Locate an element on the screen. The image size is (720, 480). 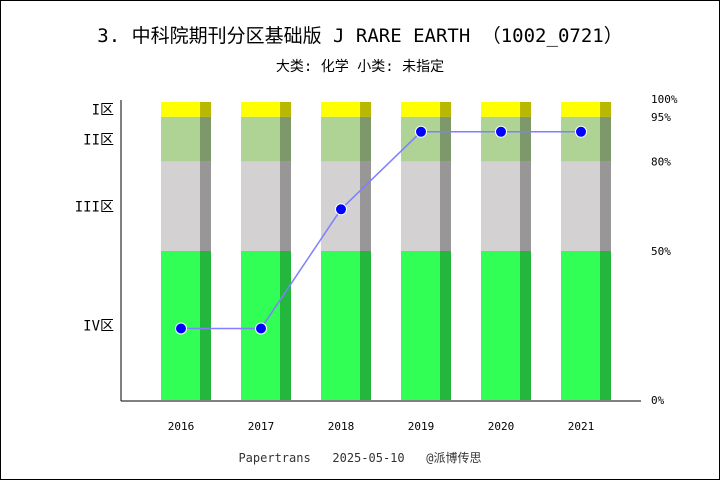
right-axis-tick-label: 50% is located at coordinates (661, 251).